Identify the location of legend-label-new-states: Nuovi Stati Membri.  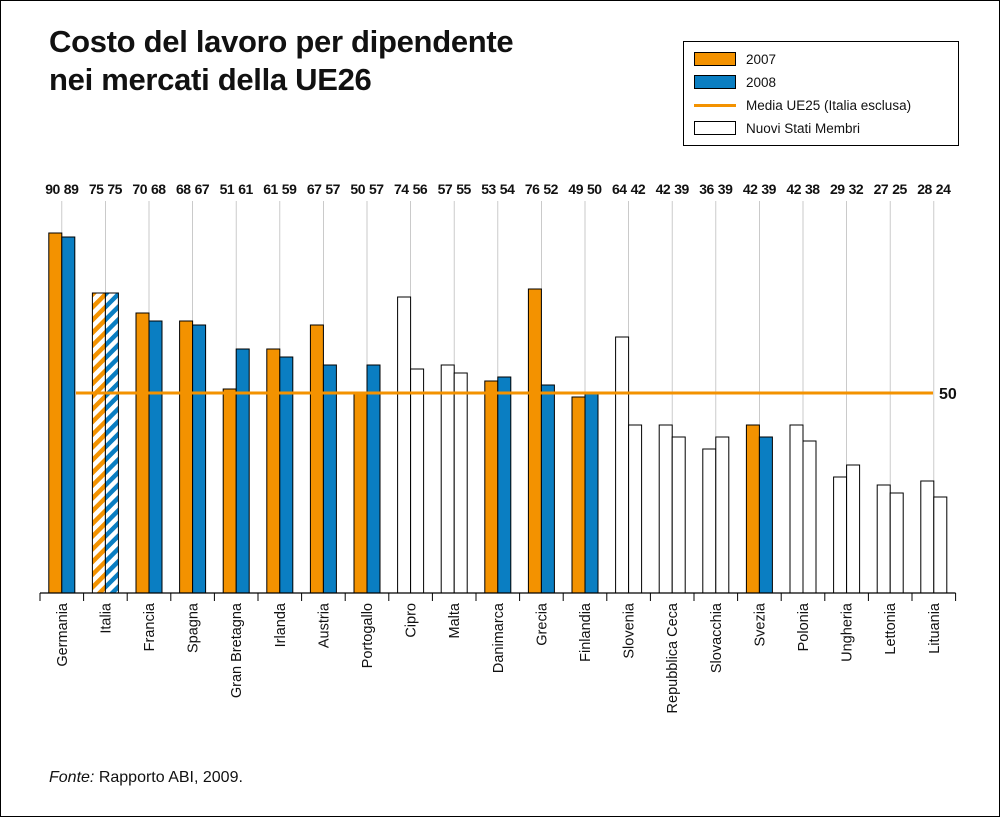
(803, 128).